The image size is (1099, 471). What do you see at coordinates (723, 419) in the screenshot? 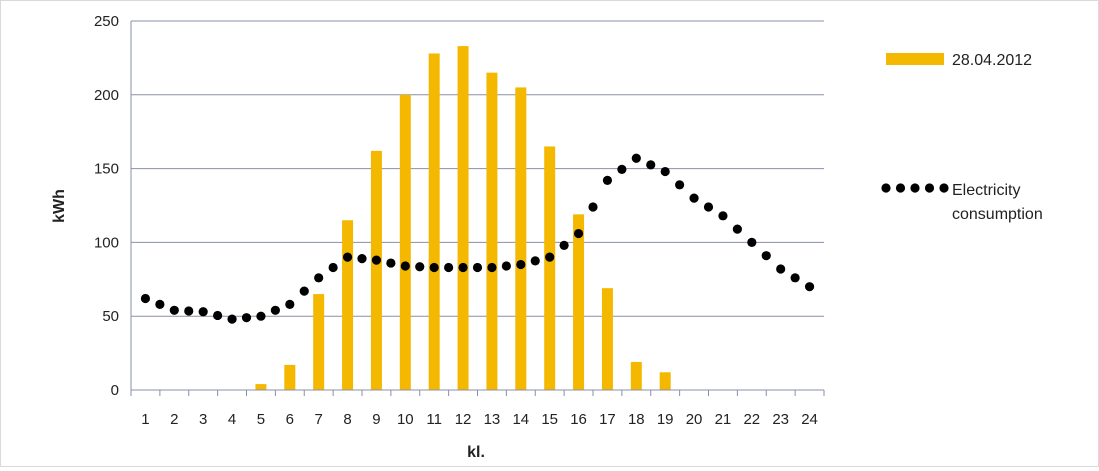
I see `x-tick-label: 21` at bounding box center [723, 419].